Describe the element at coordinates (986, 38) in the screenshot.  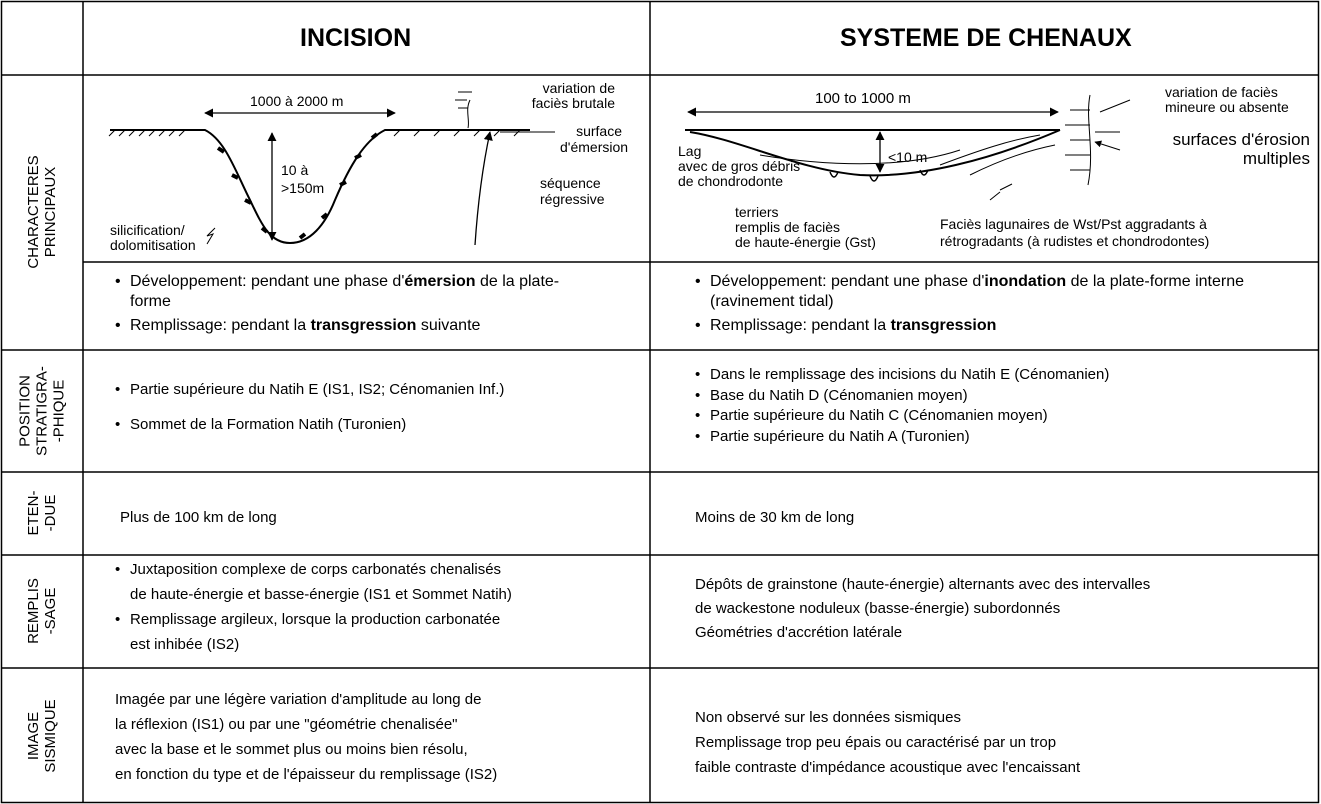
I see `header-chenaux: SYSTEME DE CHENAUX` at that location.